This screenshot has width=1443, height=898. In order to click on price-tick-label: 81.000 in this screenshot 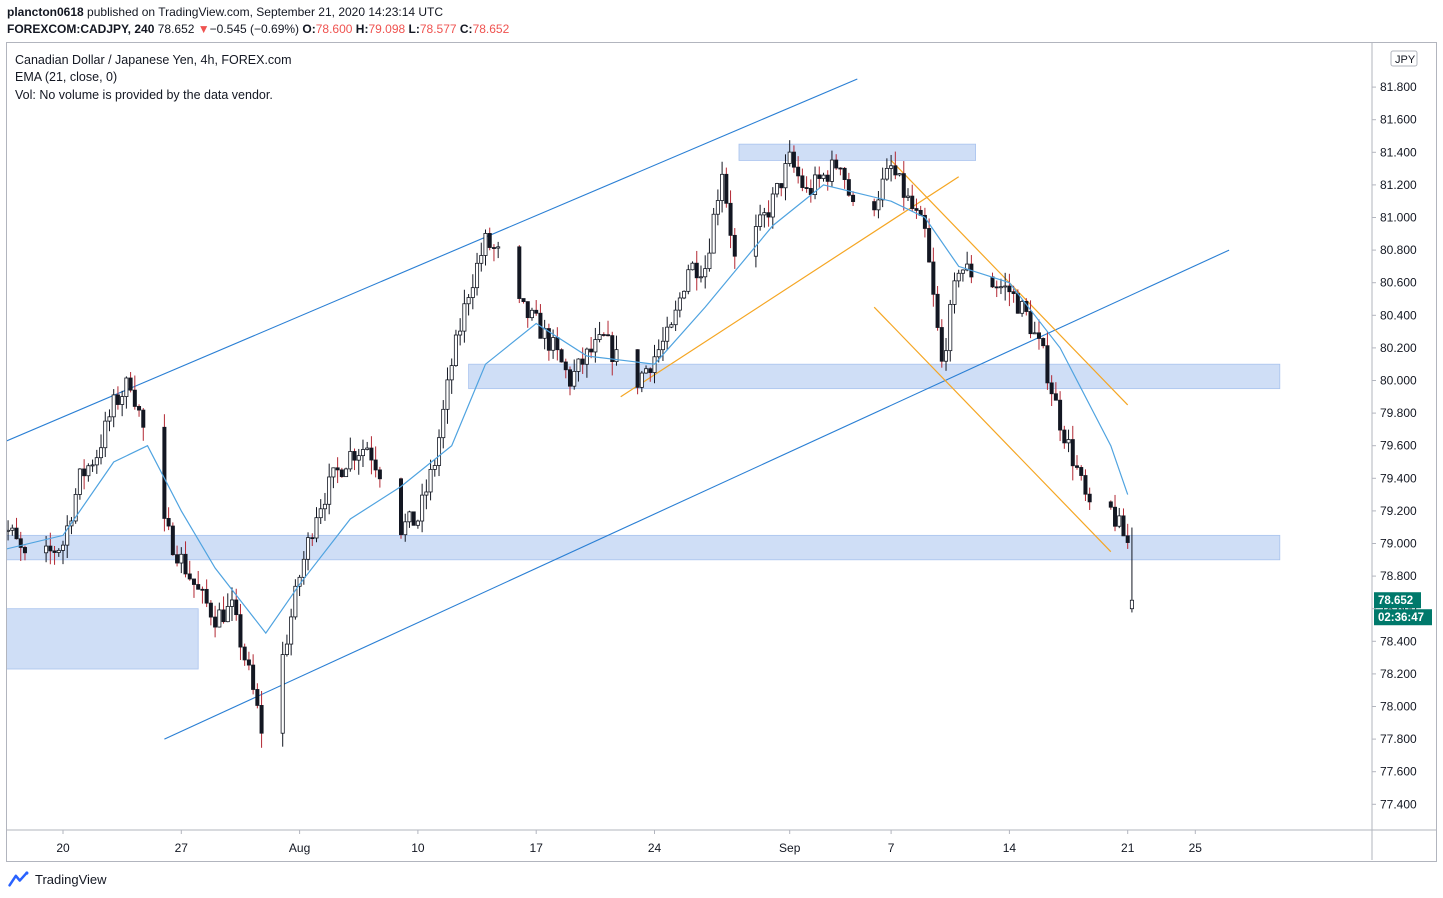, I will do `click(1398, 218)`.